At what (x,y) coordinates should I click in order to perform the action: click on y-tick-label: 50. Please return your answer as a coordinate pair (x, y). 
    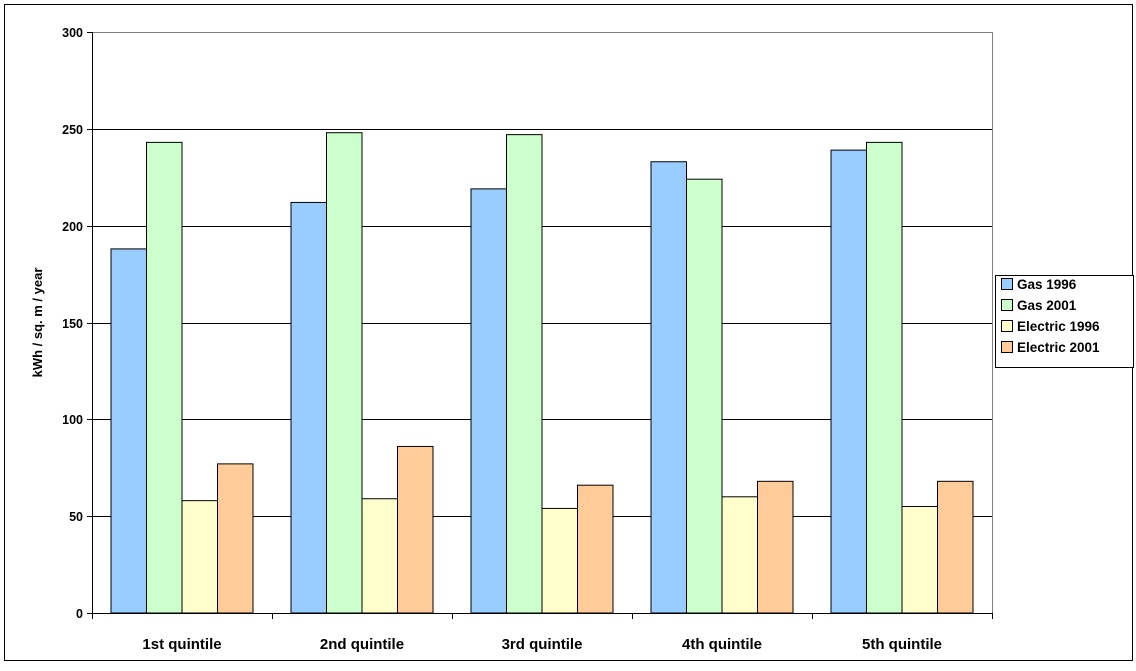
    Looking at the image, I should click on (76, 517).